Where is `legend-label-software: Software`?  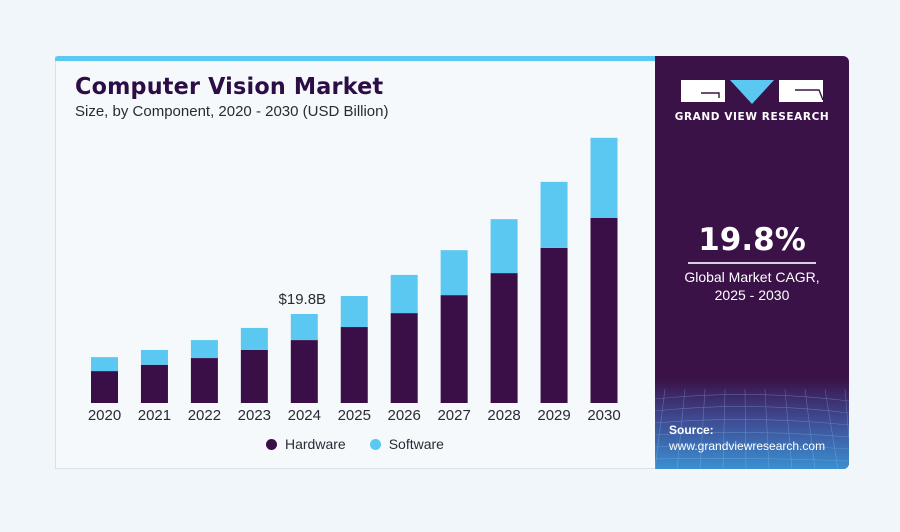 legend-label-software: Software is located at coordinates (416, 444).